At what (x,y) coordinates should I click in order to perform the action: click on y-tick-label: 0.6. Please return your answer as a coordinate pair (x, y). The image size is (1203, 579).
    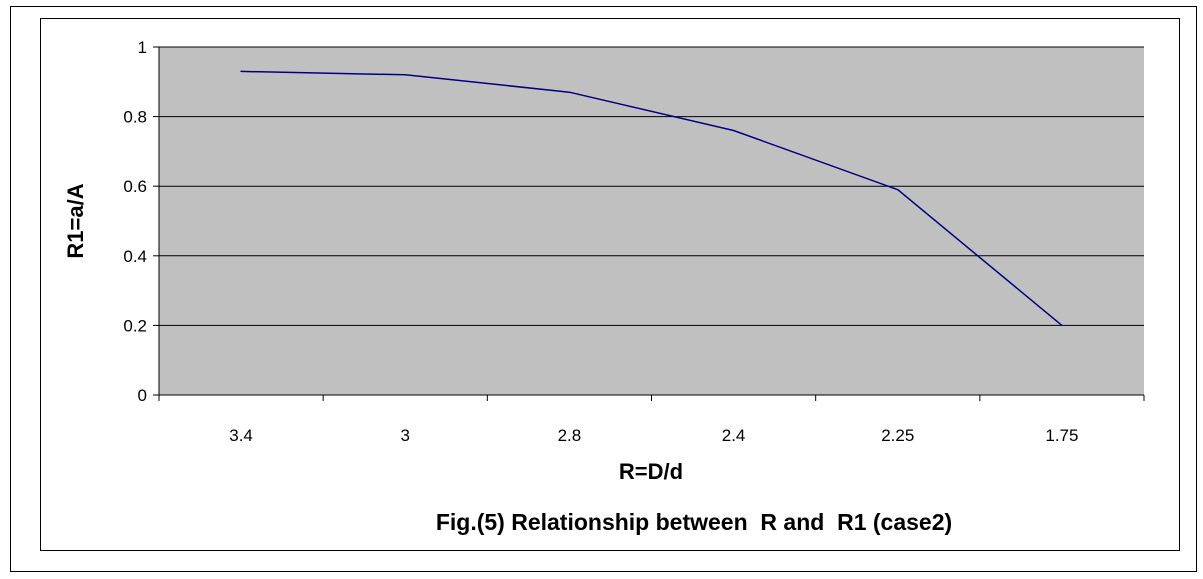
    Looking at the image, I should click on (135, 186).